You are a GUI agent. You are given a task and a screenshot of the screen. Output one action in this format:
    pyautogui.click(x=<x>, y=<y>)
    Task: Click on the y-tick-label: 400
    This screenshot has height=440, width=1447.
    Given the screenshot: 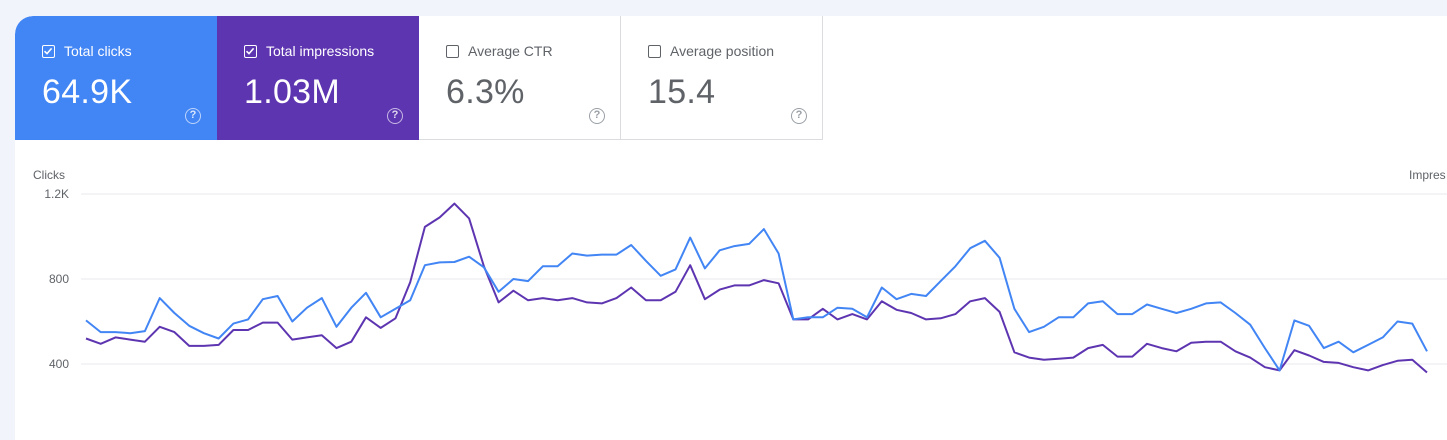 What is the action you would take?
    pyautogui.click(x=58, y=364)
    